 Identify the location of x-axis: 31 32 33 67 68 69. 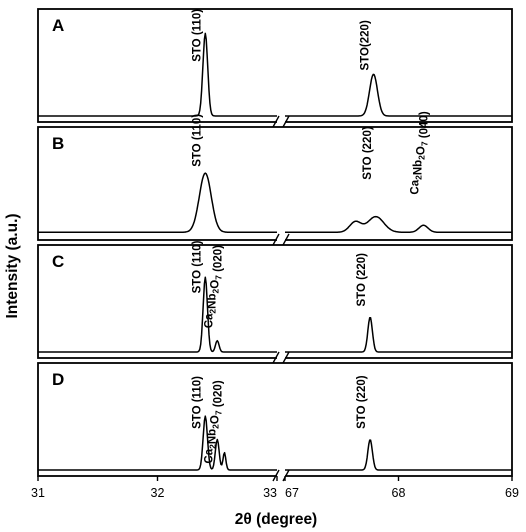
(275, 488).